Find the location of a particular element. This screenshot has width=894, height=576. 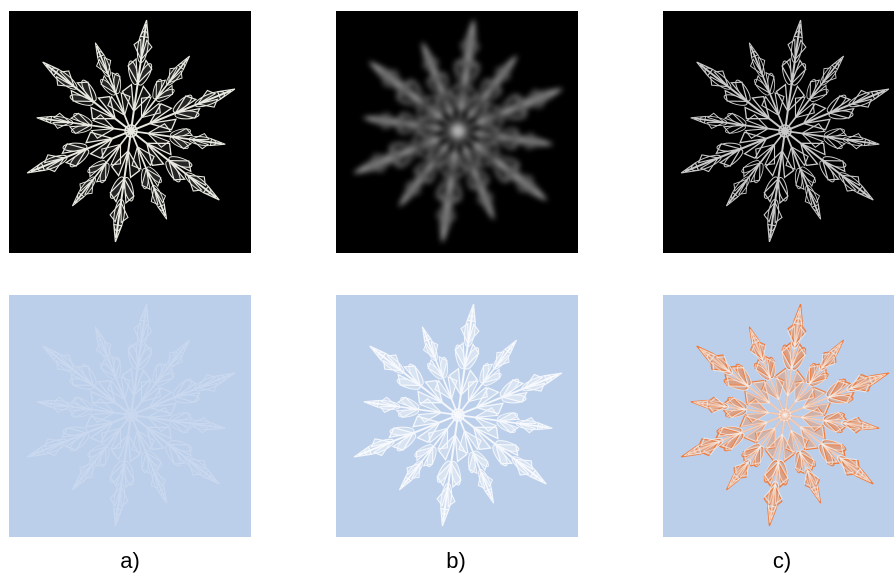

panel-a-bottom is located at coordinates (130, 416).